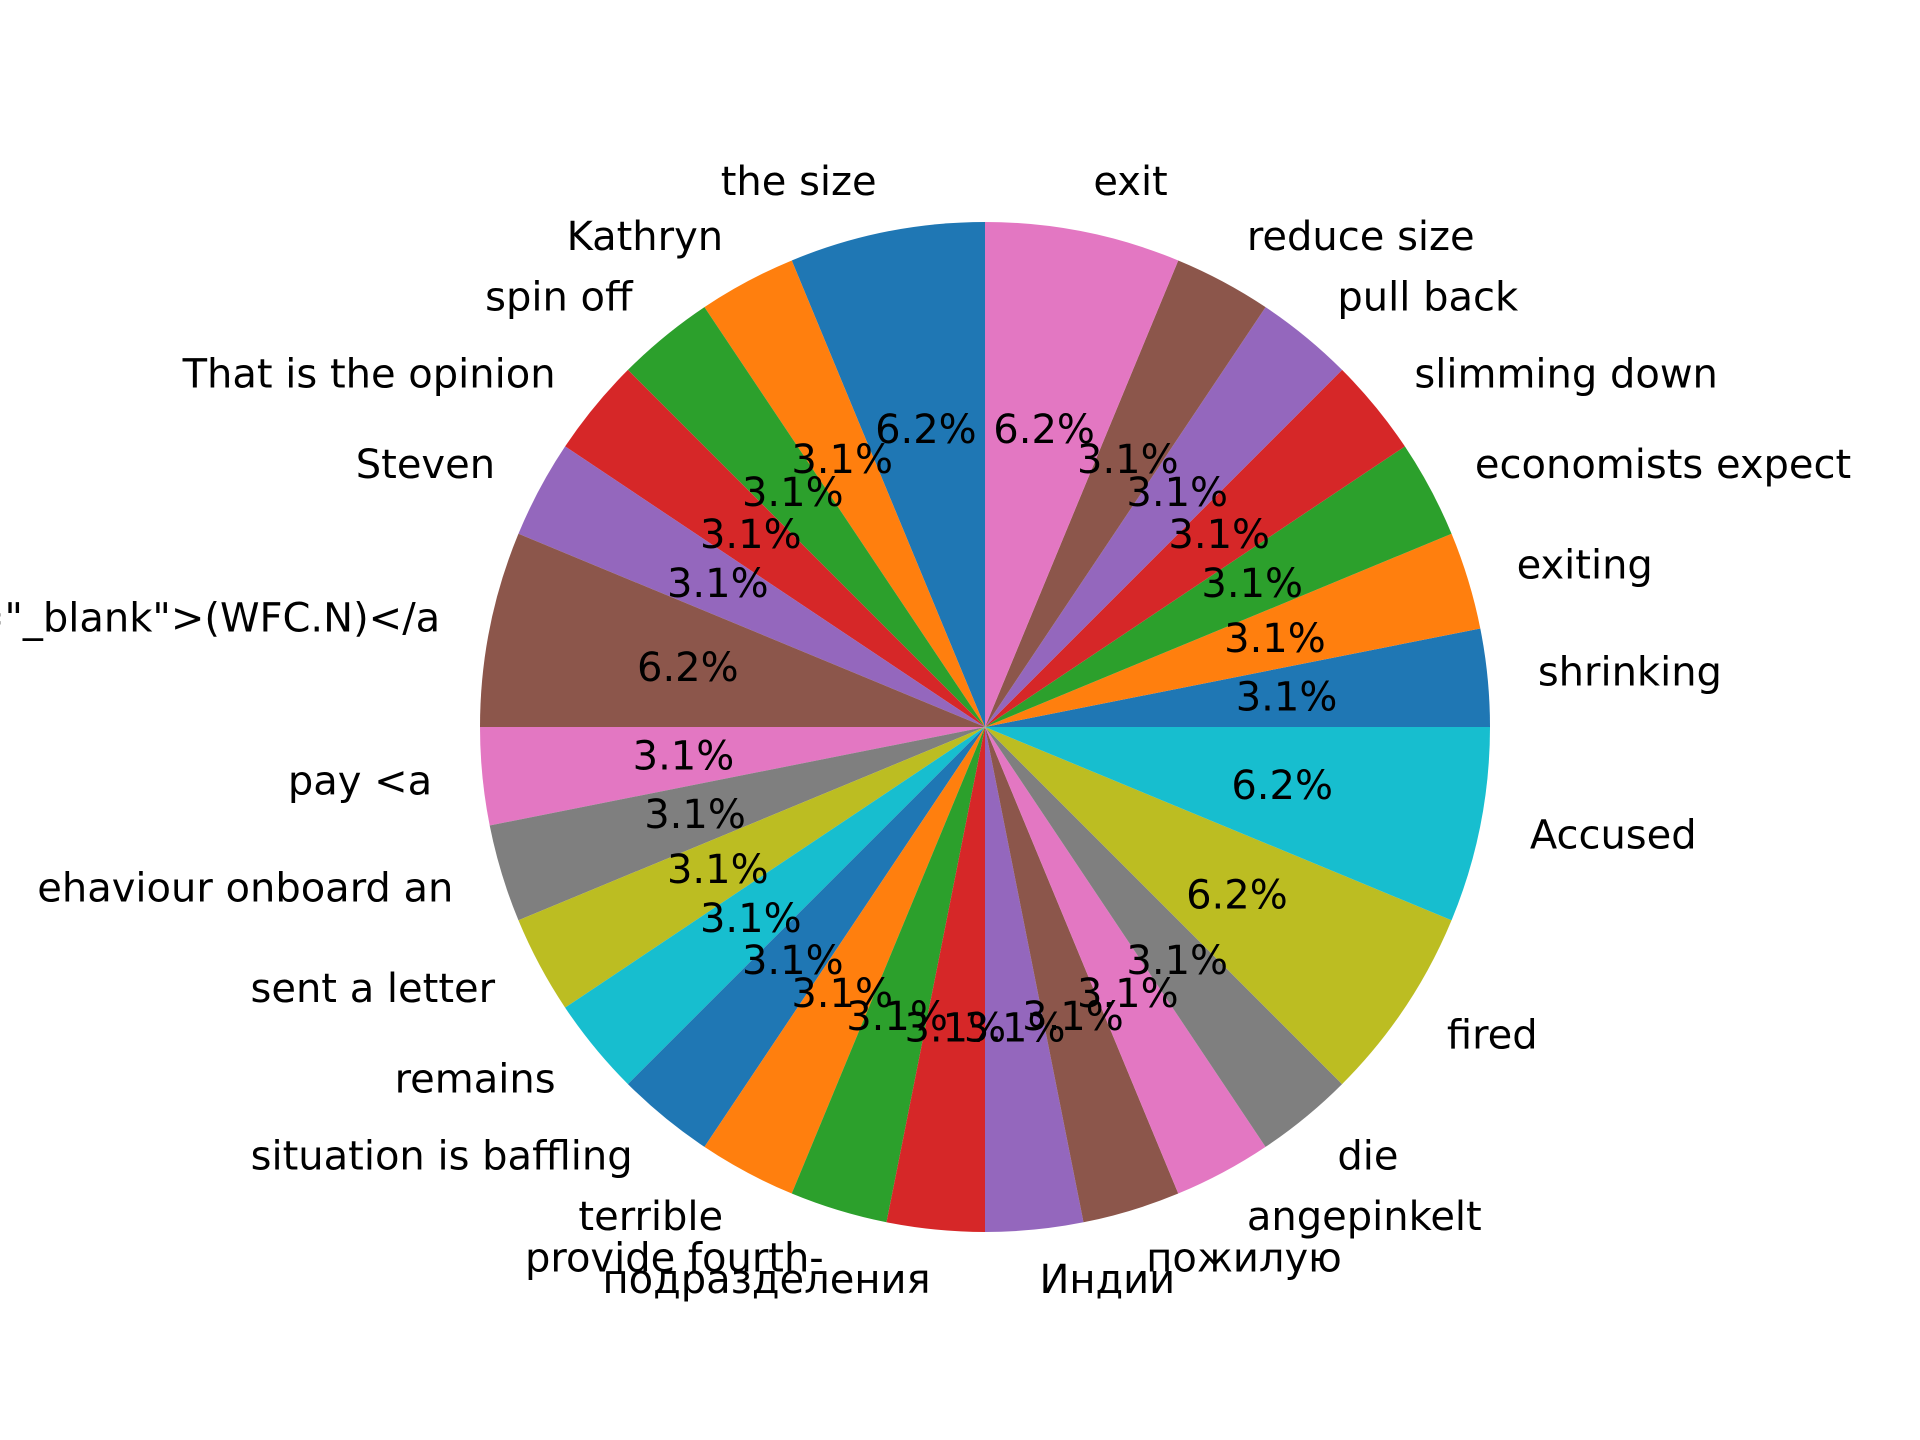  I want to click on category-label: shrinking, so click(1630, 673).